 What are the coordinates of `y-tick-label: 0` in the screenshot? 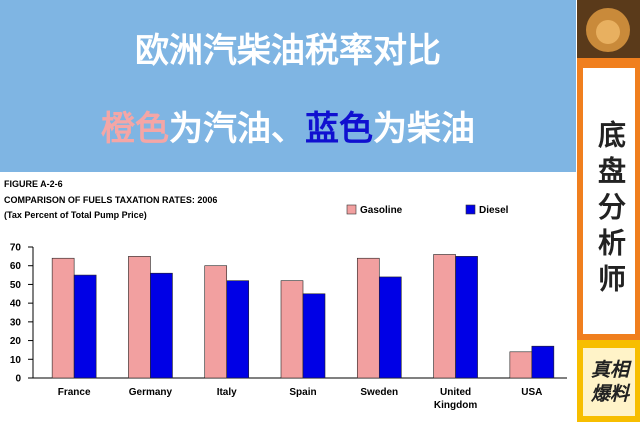 It's located at (18, 379).